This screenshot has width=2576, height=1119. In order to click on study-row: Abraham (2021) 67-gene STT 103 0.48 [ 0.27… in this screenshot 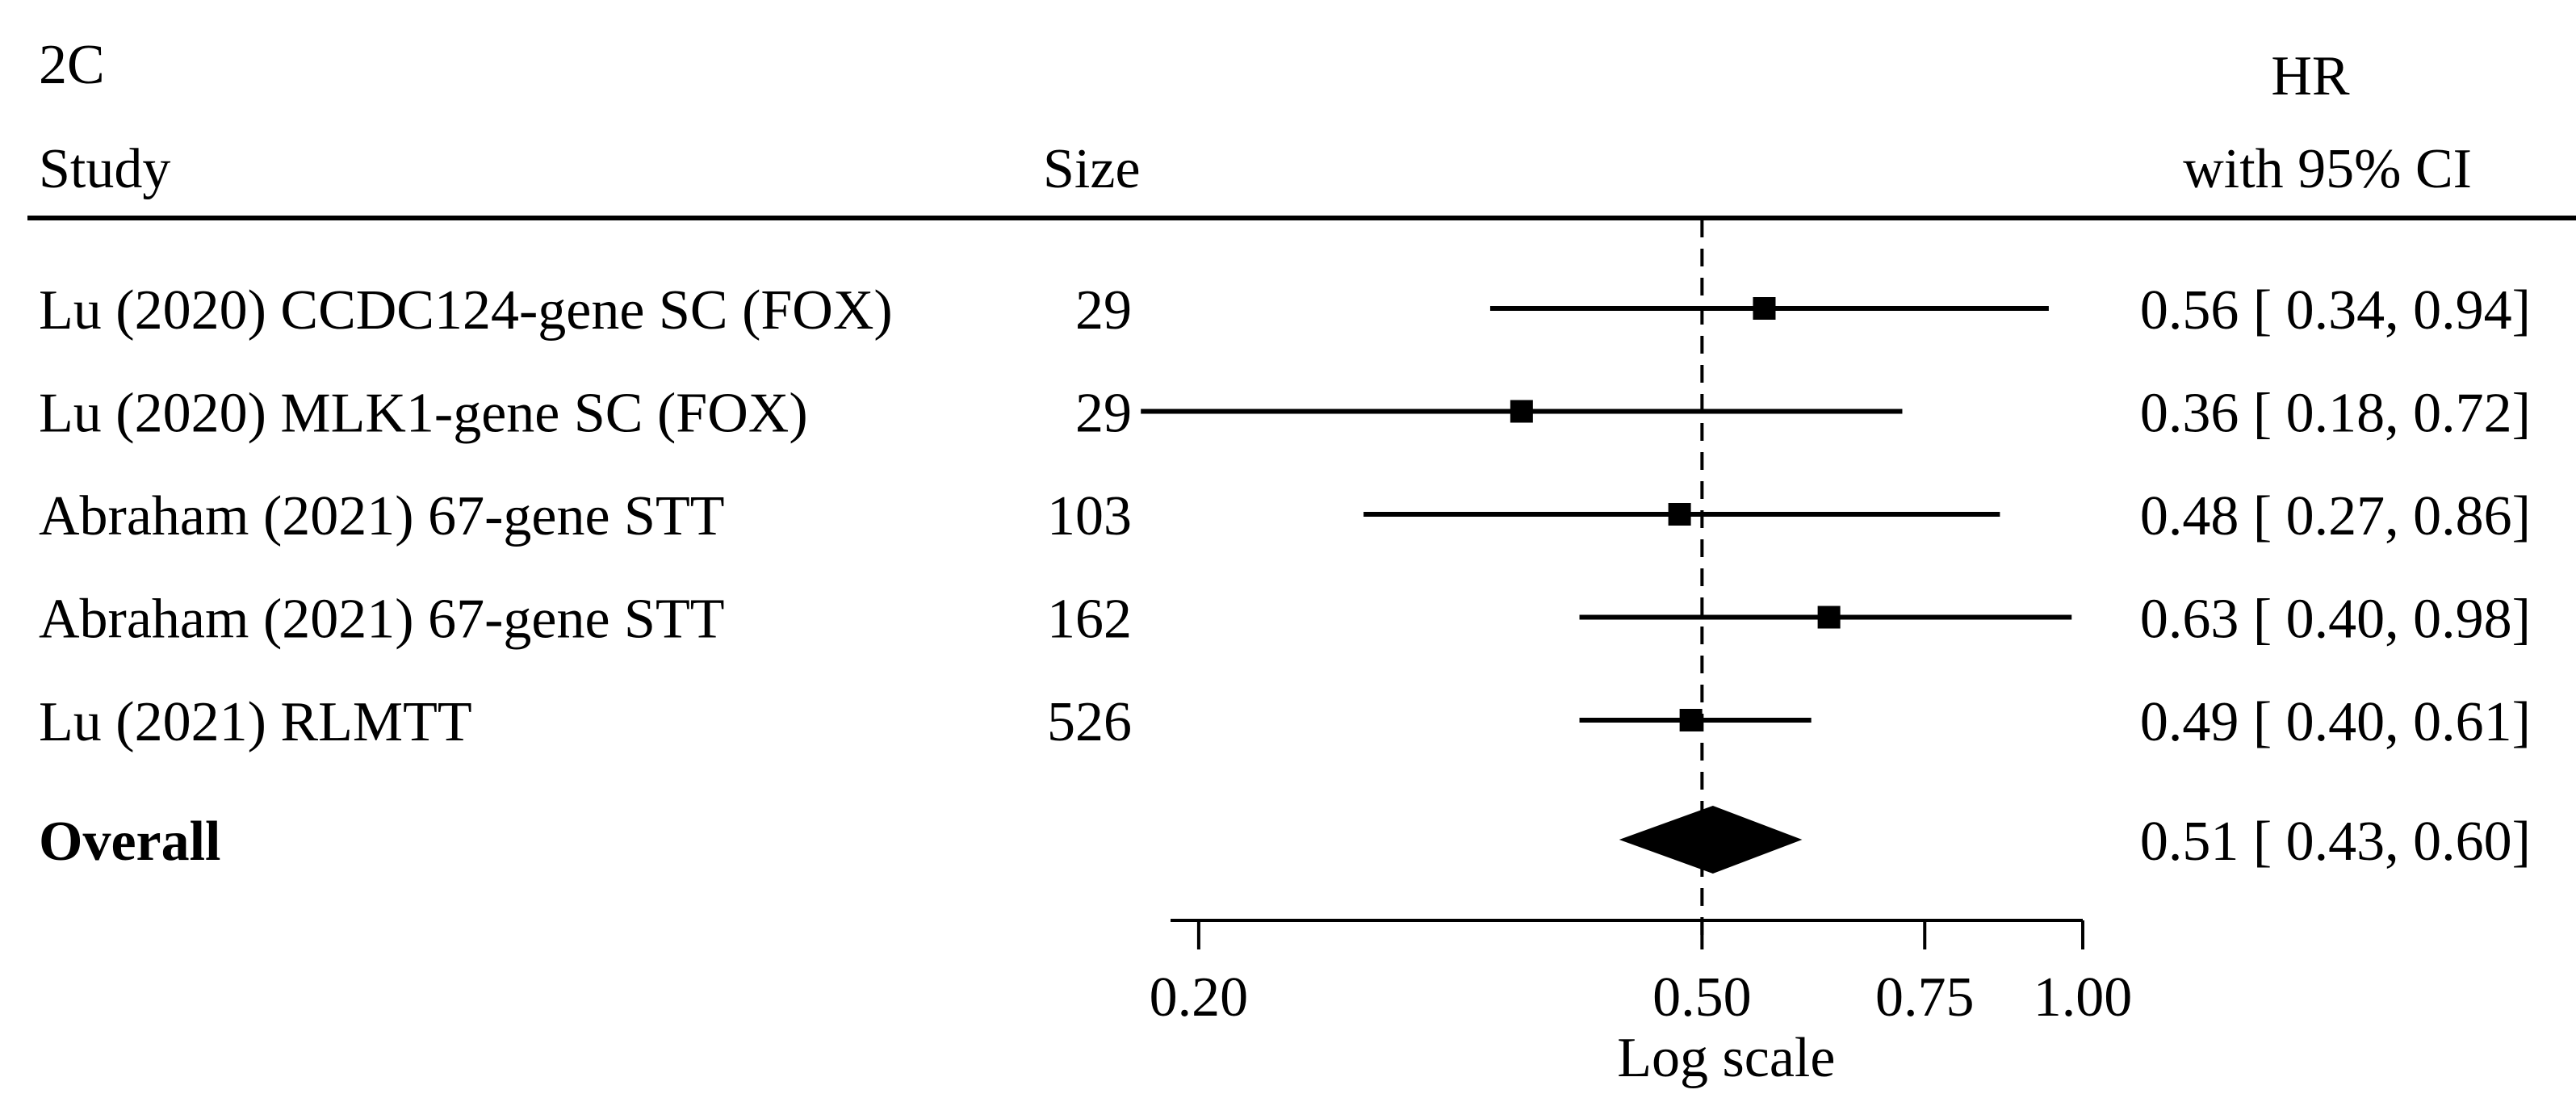, I will do `click(1285, 516)`.